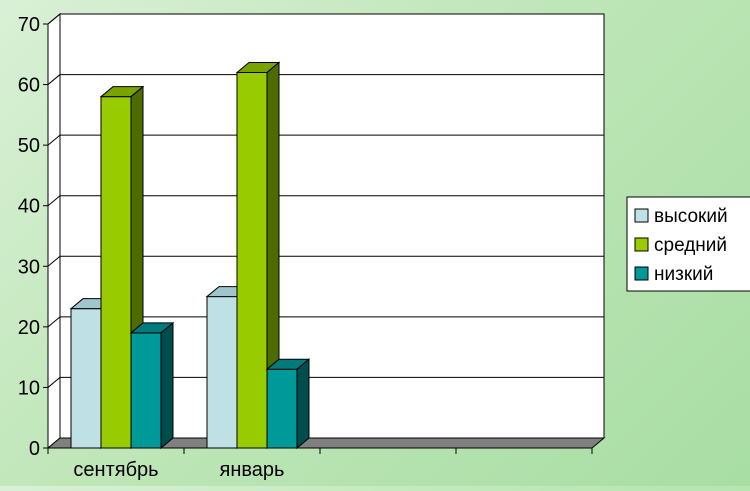  I want to click on y-tick-label: 10, so click(29, 388).